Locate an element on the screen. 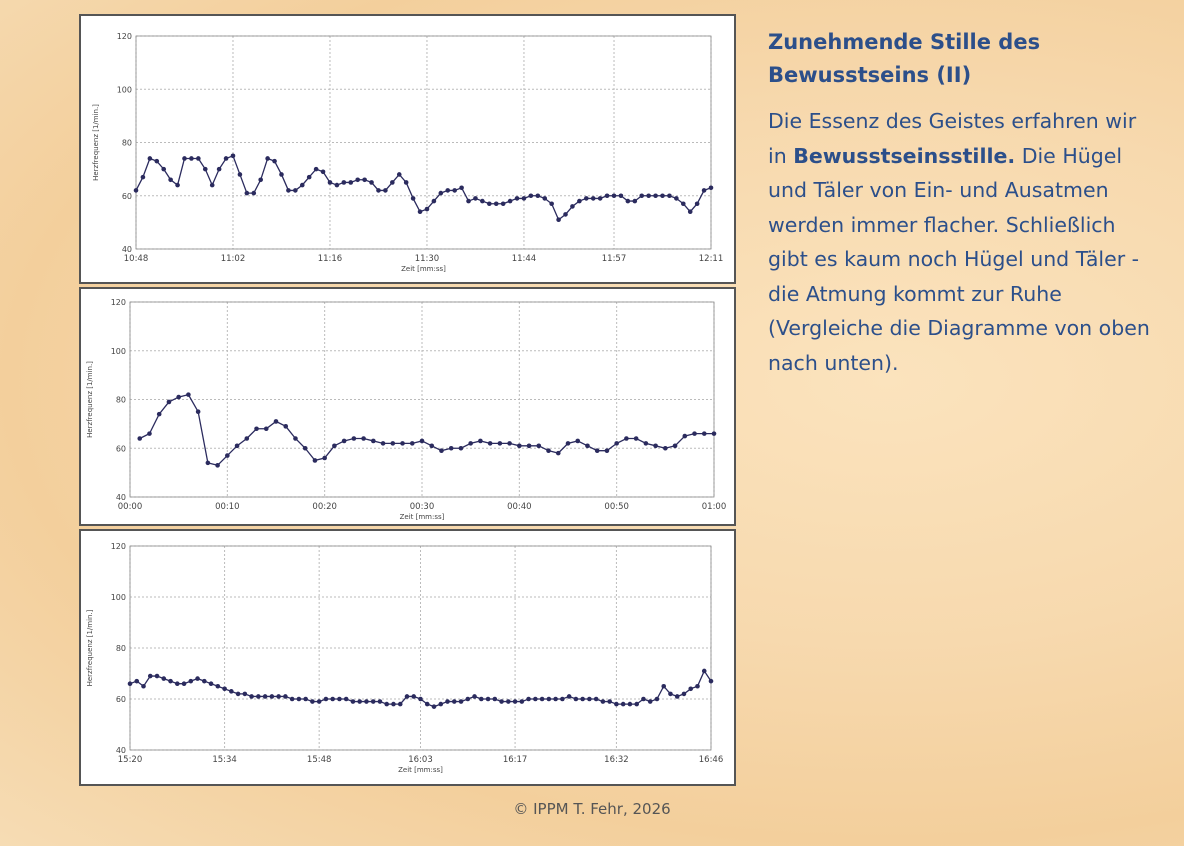  plot-border is located at coordinates (422, 399).